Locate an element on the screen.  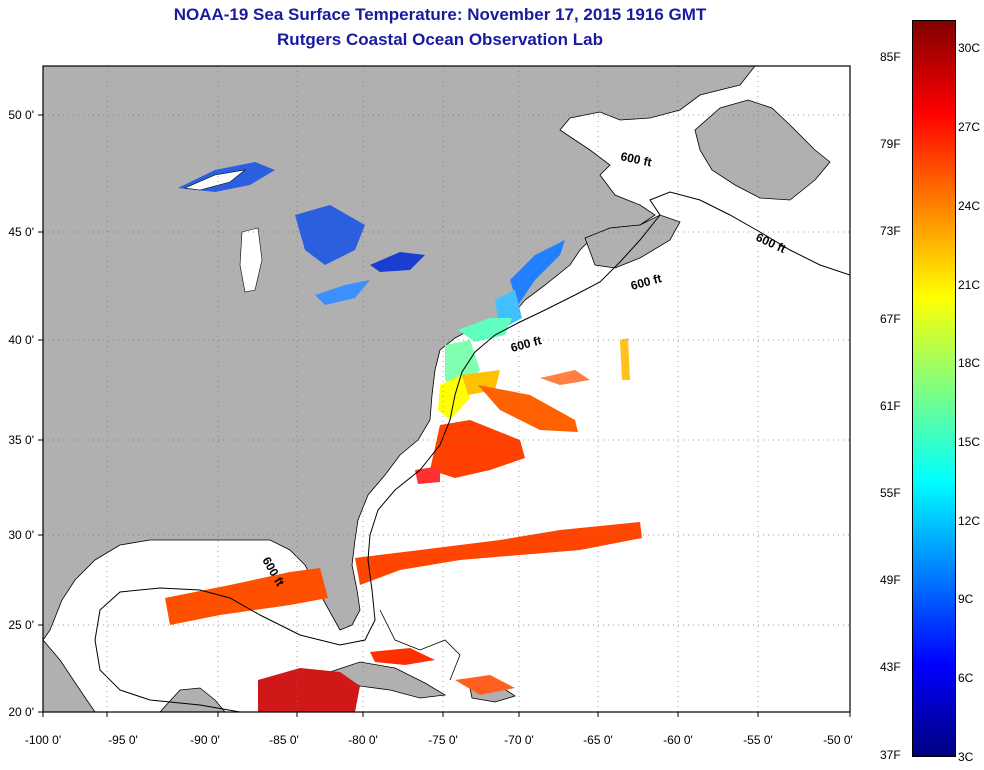
c-label: 30C is located at coordinates (969, 48).